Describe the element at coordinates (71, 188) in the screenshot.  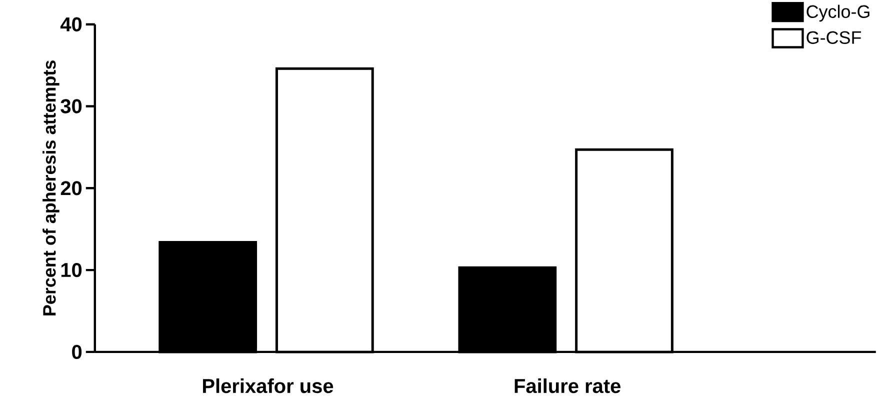
I see `y-tick-label: 20` at that location.